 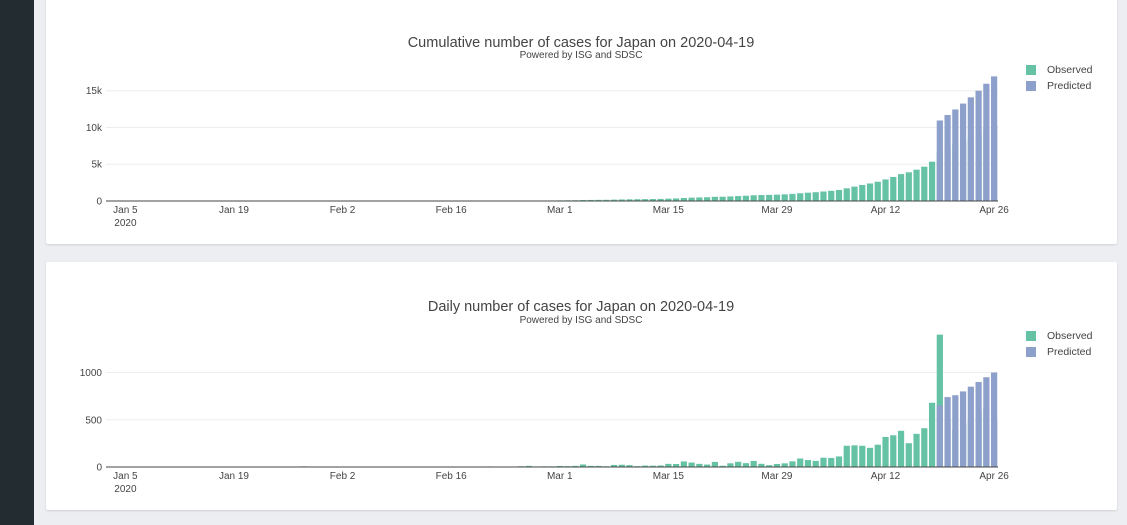 I want to click on x-tick-label: Feb 16, so click(x=452, y=210).